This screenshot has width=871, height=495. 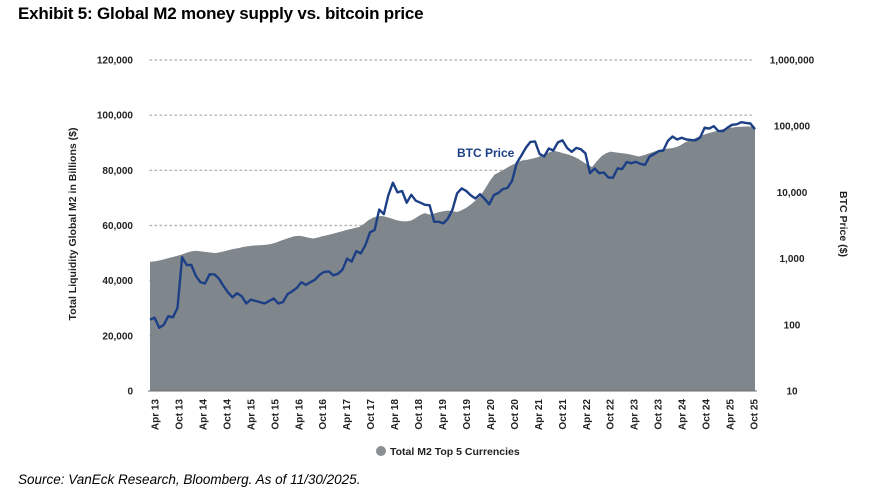 I want to click on left-y-axis-ticks: 0 20,000 40,000 60,000 80,000 100,000 120,000, so click(x=115, y=227).